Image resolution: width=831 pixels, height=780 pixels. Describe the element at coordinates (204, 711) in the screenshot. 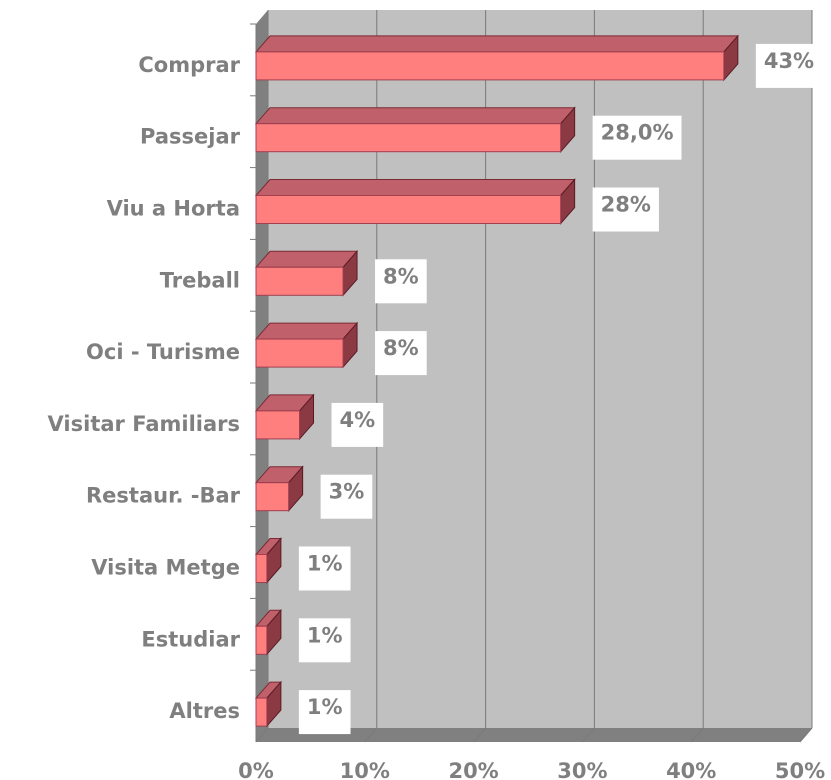

I see `y-tick-label: Altres` at that location.